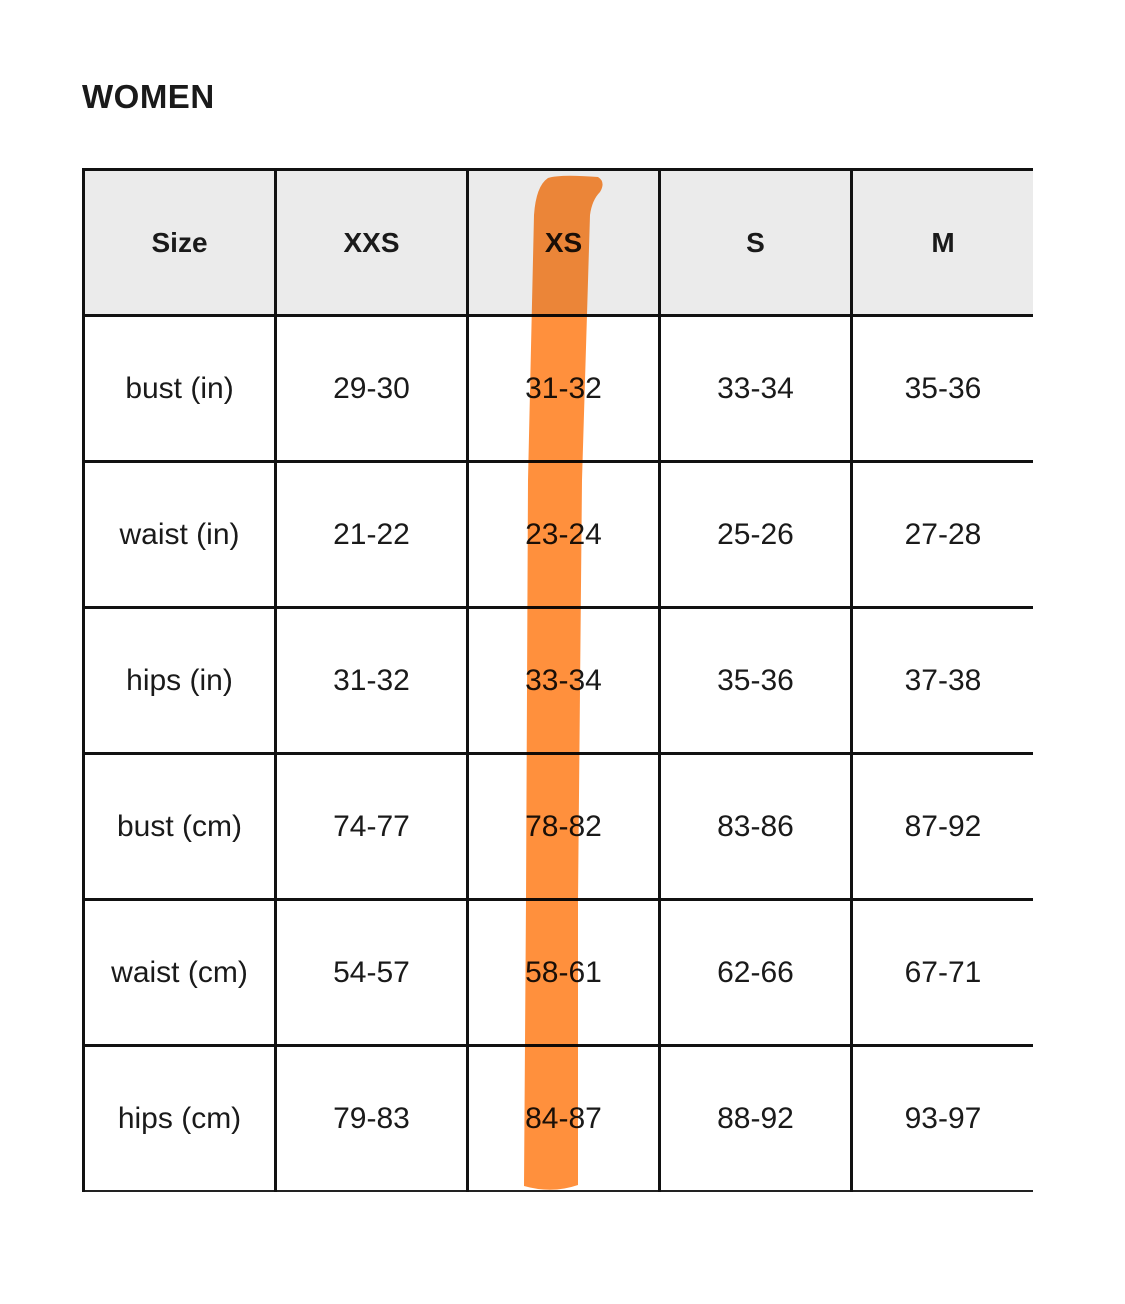 The height and width of the screenshot is (1304, 1125). Describe the element at coordinates (179, 680) in the screenshot. I see `measurement-label: hips (in)` at that location.